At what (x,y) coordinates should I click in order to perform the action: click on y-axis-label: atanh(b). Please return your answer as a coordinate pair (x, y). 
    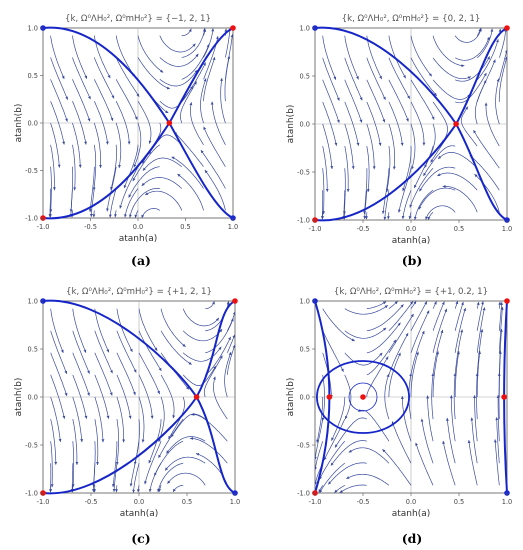
    Looking at the image, I should click on (19, 397).